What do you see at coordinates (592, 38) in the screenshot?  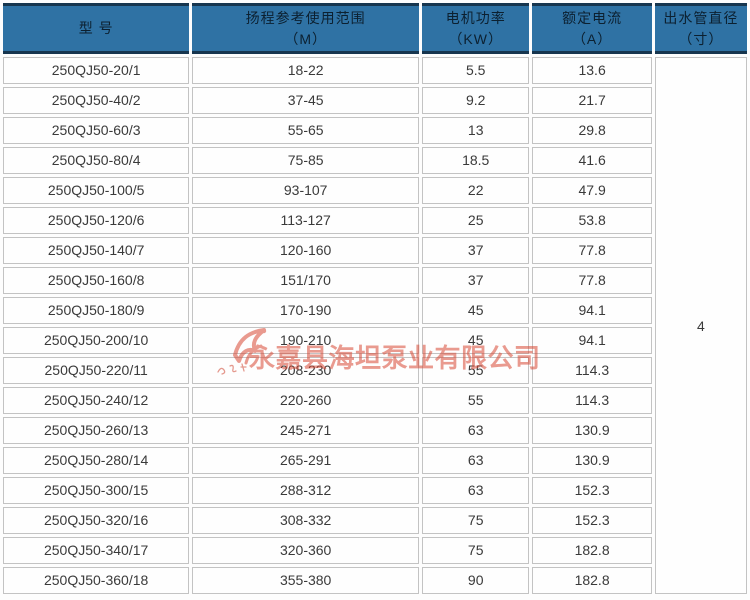 I see `column-header-unit: （A）` at bounding box center [592, 38].